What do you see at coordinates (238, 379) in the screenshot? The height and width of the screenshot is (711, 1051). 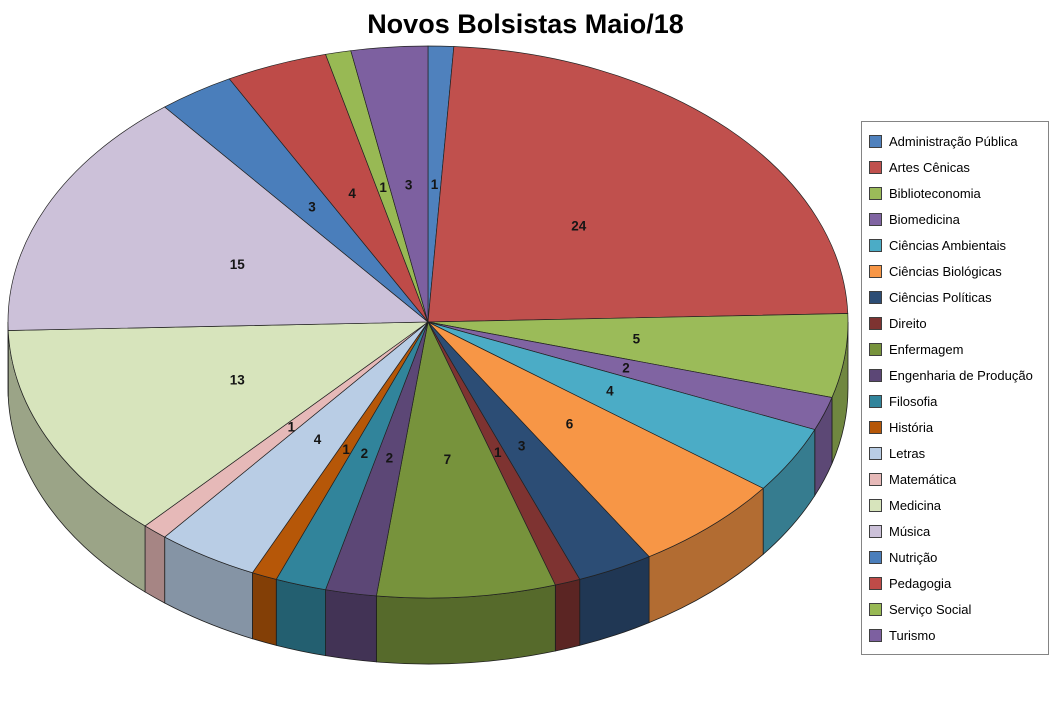 I see `pie-slice-label: 13` at bounding box center [238, 379].